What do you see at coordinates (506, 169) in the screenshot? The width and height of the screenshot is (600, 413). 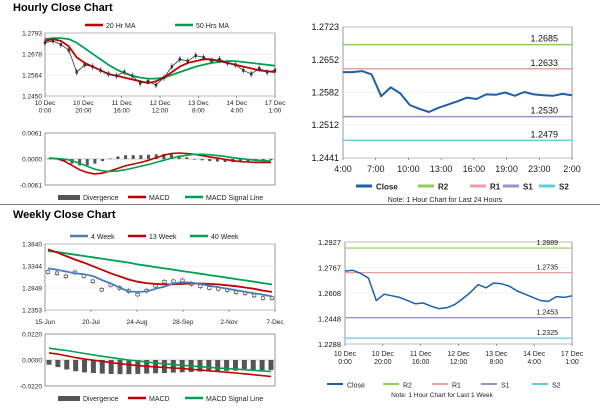 I see `hourly-pivot-xtick-5: 19:00` at bounding box center [506, 169].